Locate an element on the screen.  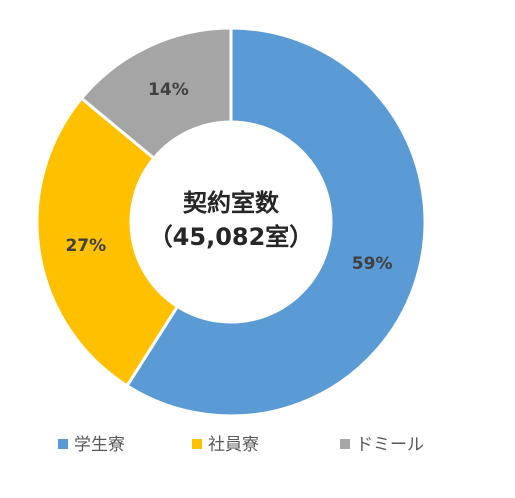
legend-label-2: 社員寮 is located at coordinates (233, 445).